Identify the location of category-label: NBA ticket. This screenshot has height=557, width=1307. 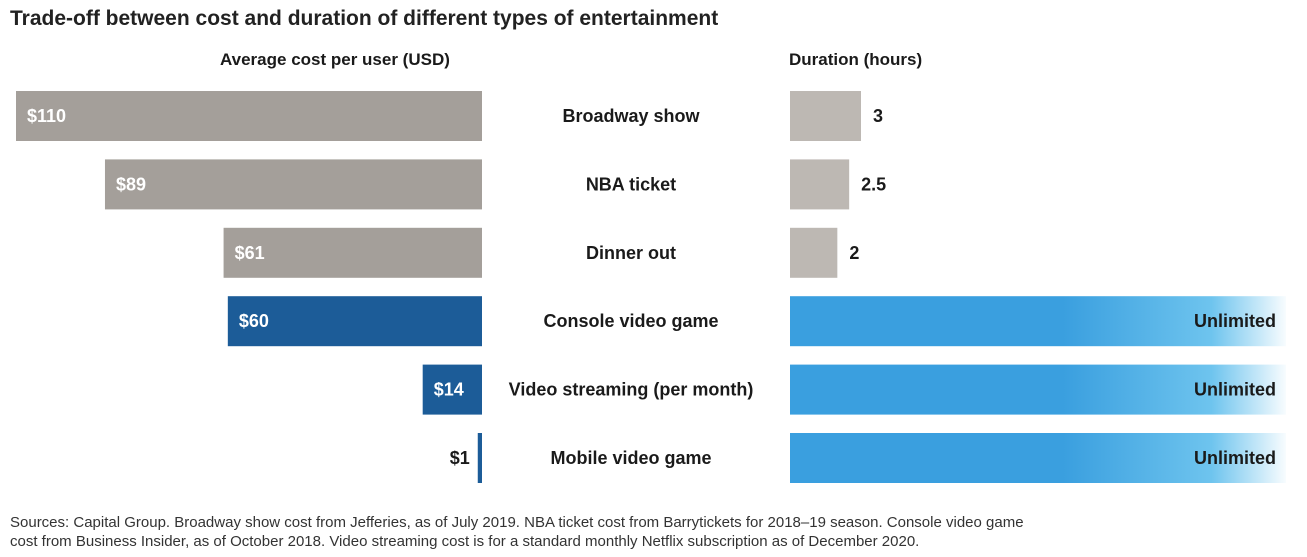
(631, 184).